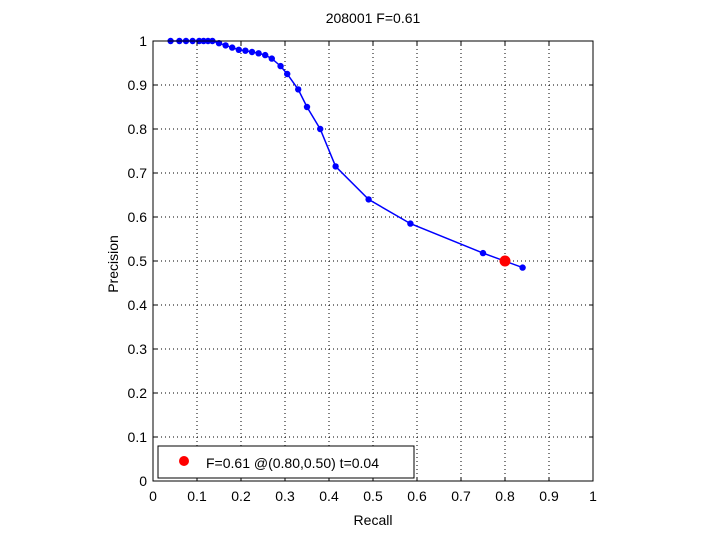 The image size is (720, 540). What do you see at coordinates (241, 496) in the screenshot?
I see `x-tick-label: 0.2` at bounding box center [241, 496].